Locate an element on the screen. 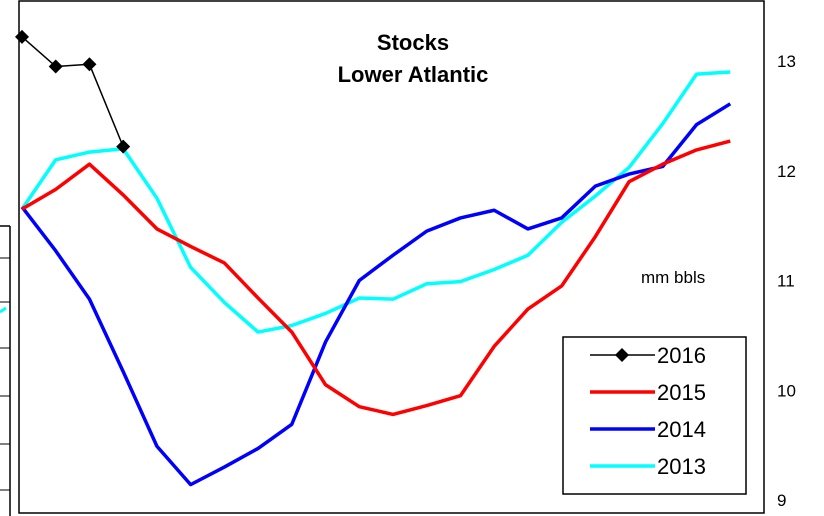 The width and height of the screenshot is (824, 516). y-axis-tick-labels: 9 10 11 12 13 is located at coordinates (786, 281).